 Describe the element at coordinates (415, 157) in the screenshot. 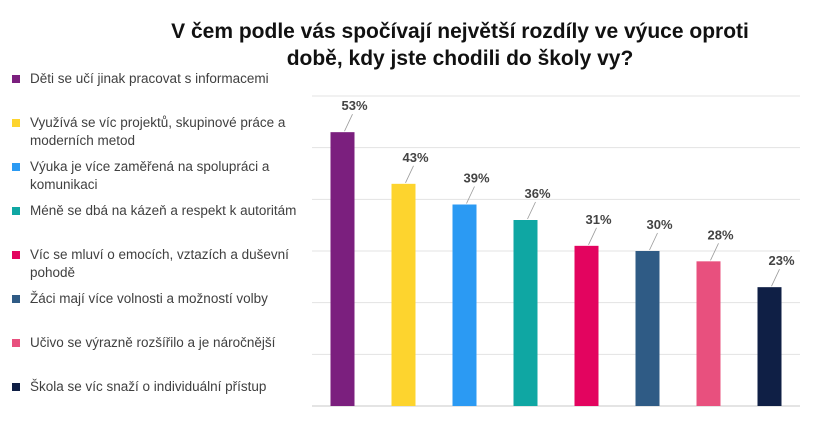

I see `bar-value-label: 43%` at that location.